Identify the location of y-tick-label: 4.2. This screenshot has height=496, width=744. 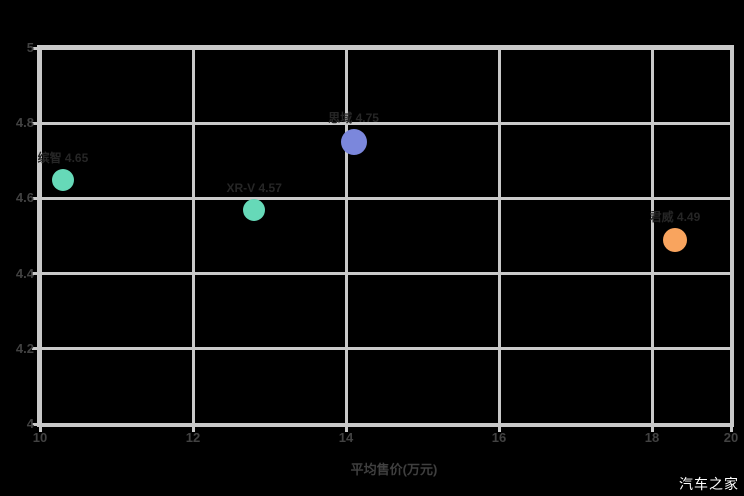
(24, 348).